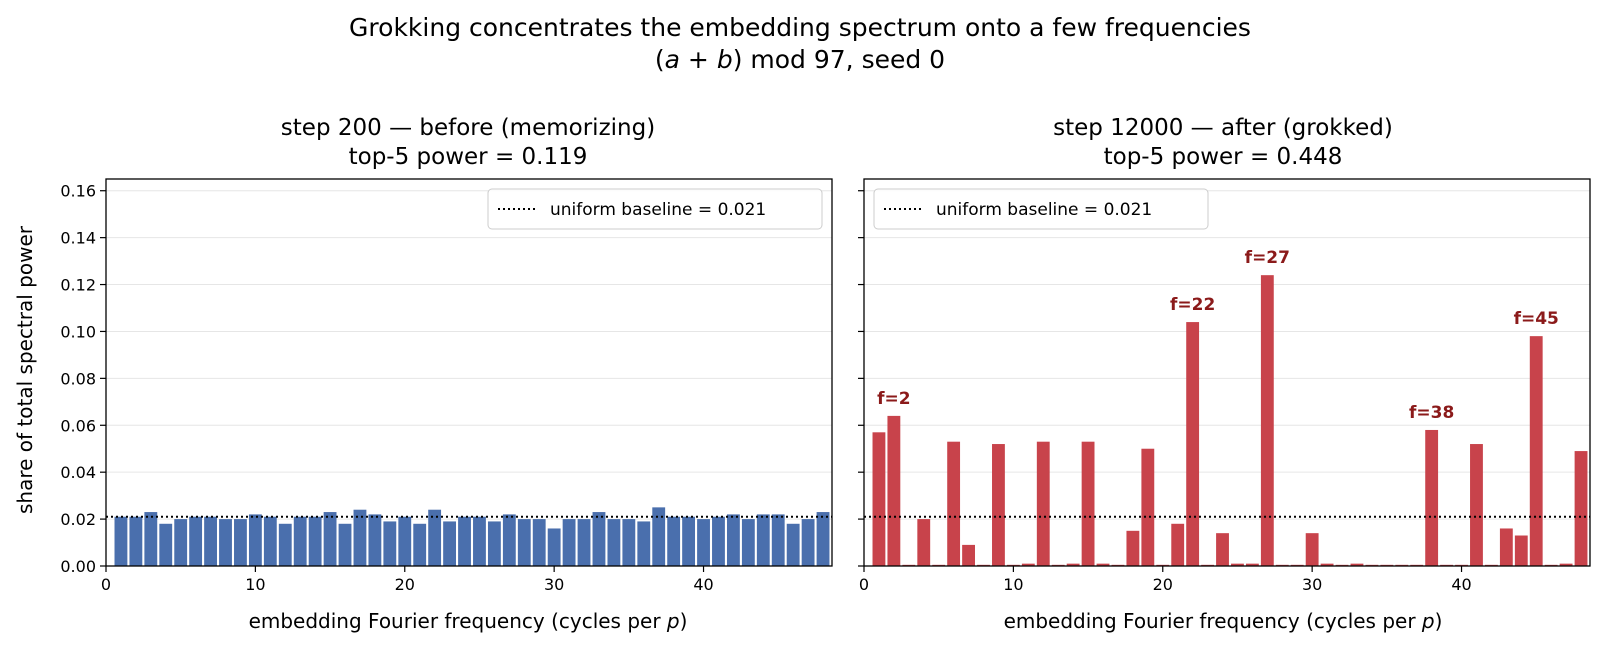  I want to click on left-legend: uniform baseline = 0.021, so click(655, 209).